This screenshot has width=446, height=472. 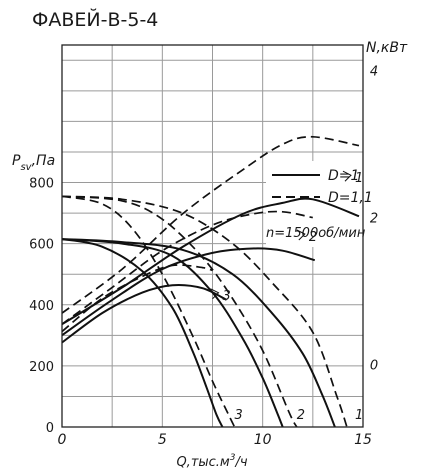 What do you see at coordinates (359, 178) in the screenshot?
I see `power-curve-label: 1` at bounding box center [359, 178].